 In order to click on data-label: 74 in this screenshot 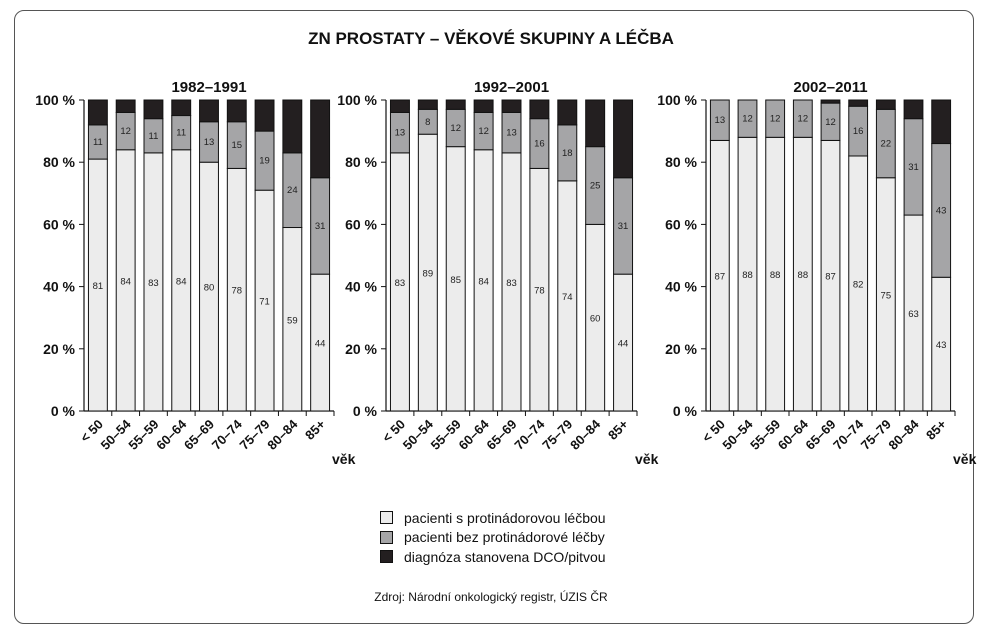, I will do `click(567, 297)`.